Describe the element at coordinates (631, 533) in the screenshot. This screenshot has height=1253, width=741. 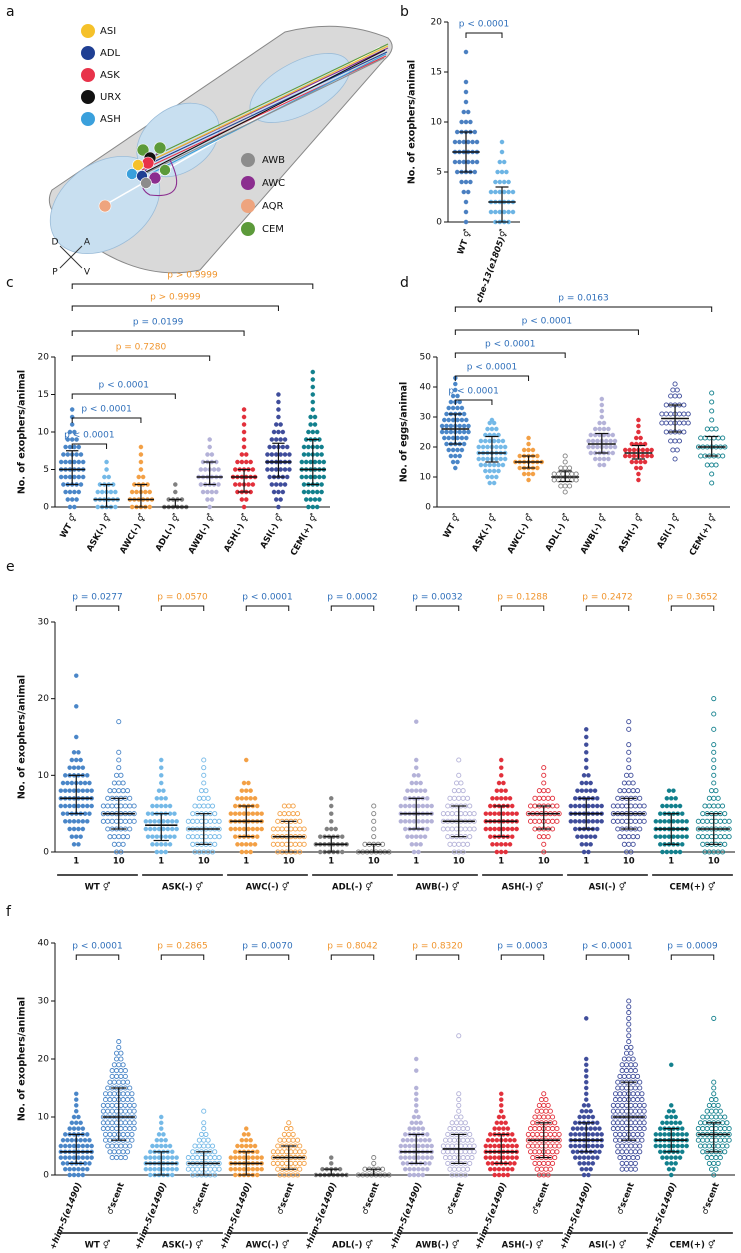
I see `x-tick-label: ASH(-) ⚥` at that location.